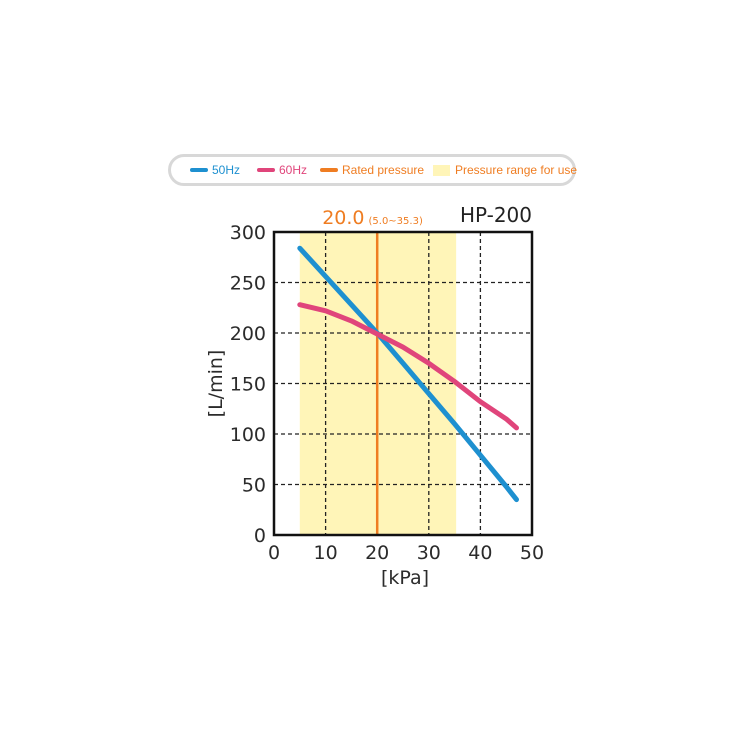 This screenshot has width=750, height=750. Describe the element at coordinates (441, 170) in the screenshot. I see `legend-swatch-pressure-range` at that location.